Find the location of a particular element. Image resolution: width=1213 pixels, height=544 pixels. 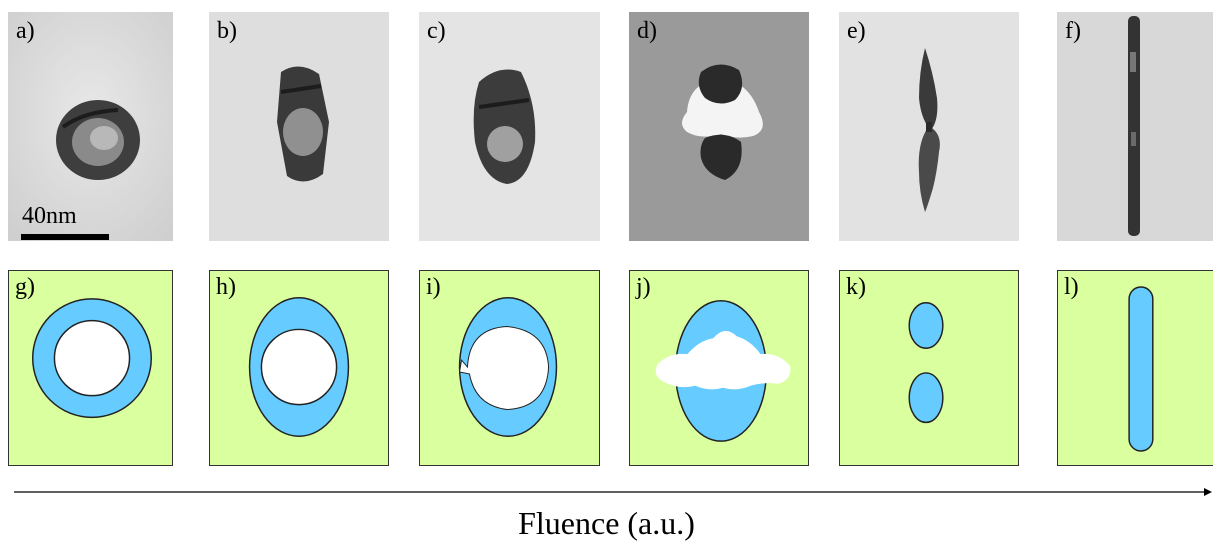

tem-image-e: e) is located at coordinates (929, 126).